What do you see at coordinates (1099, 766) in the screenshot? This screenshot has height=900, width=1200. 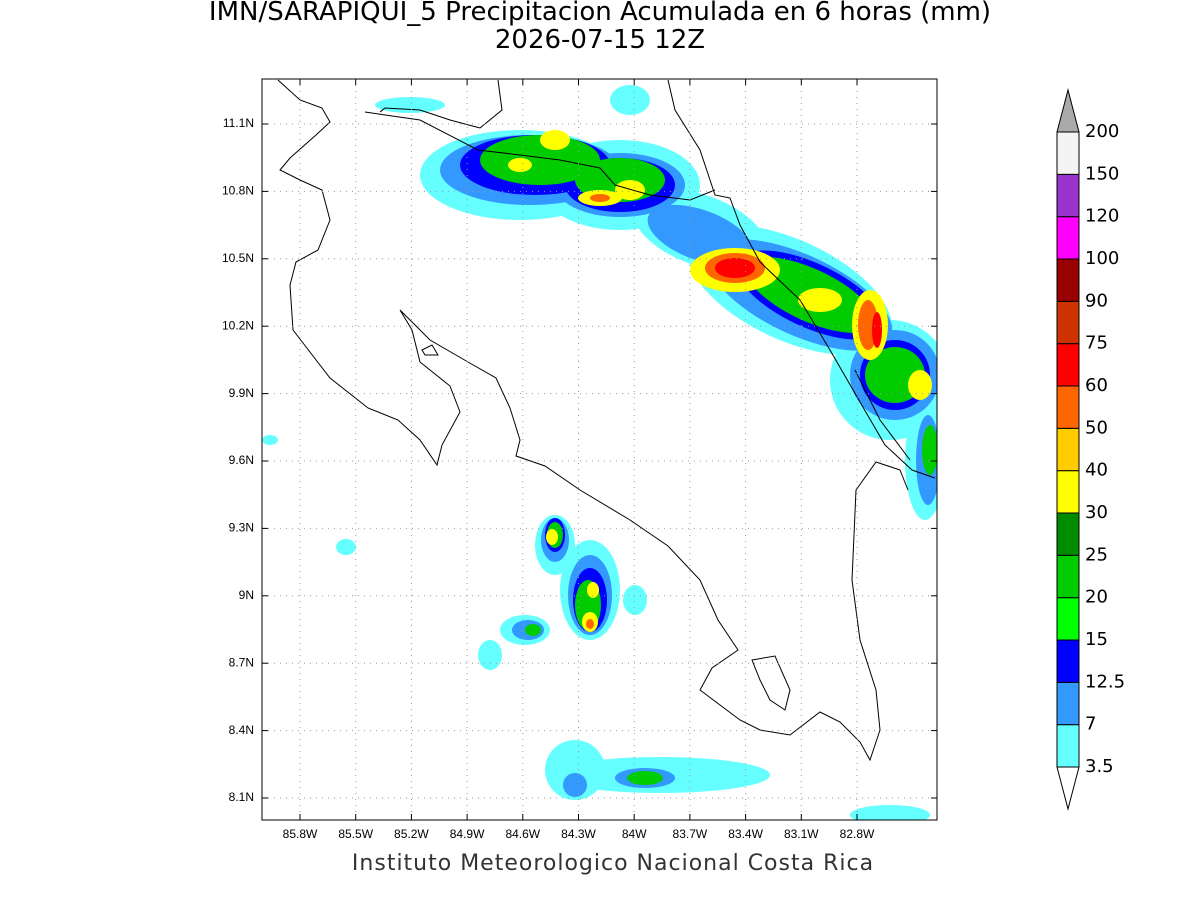 I see `colorbar-label: 3.5` at bounding box center [1099, 766].